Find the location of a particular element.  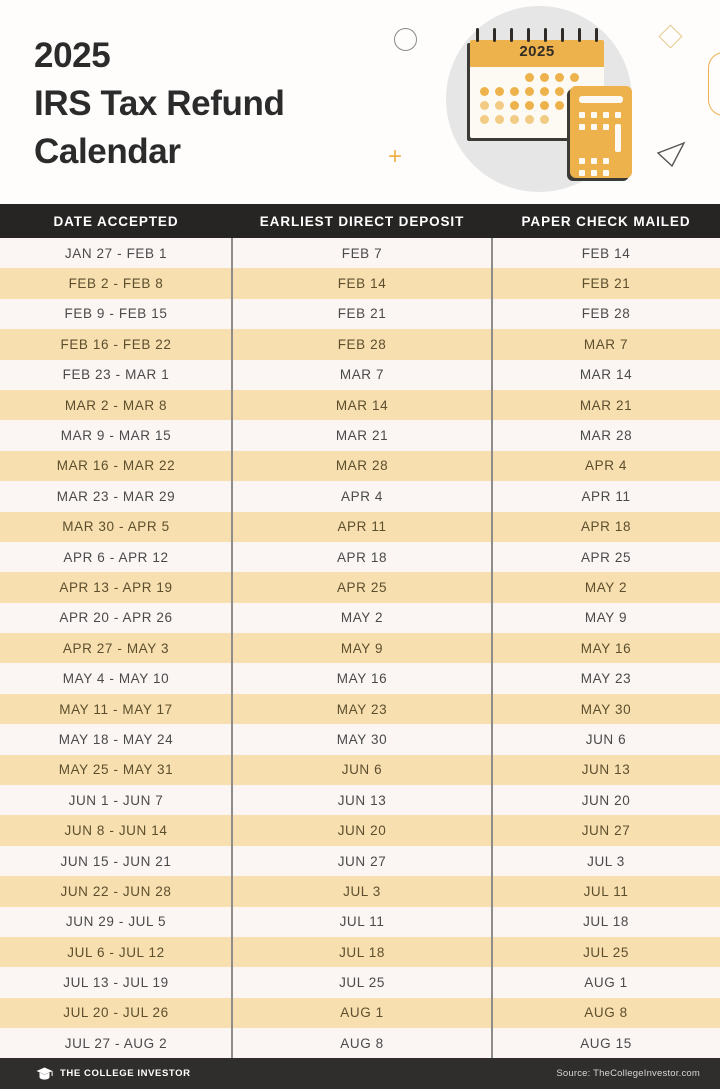

cell-paper-check: AUG 15 is located at coordinates (606, 1043).